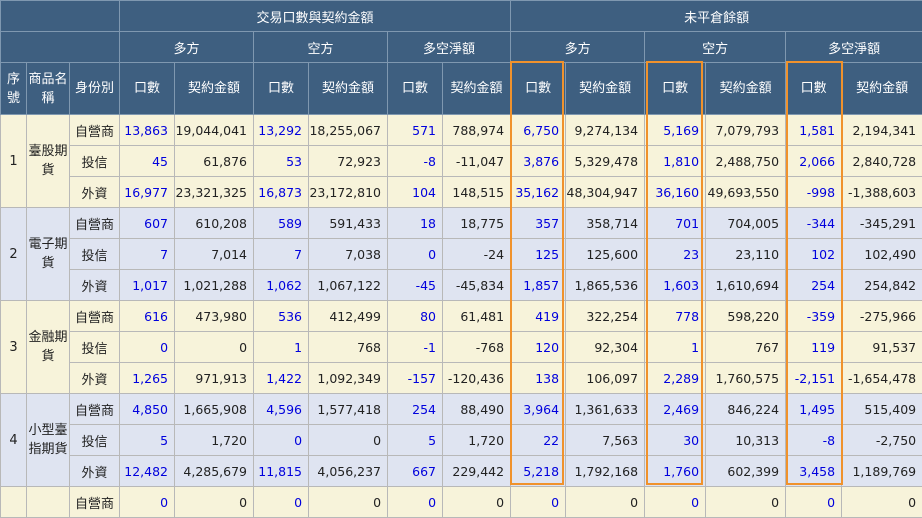 This screenshot has height=518, width=922. What do you see at coordinates (477, 347) in the screenshot?
I see `trading-net-amount-cell: -768` at bounding box center [477, 347].